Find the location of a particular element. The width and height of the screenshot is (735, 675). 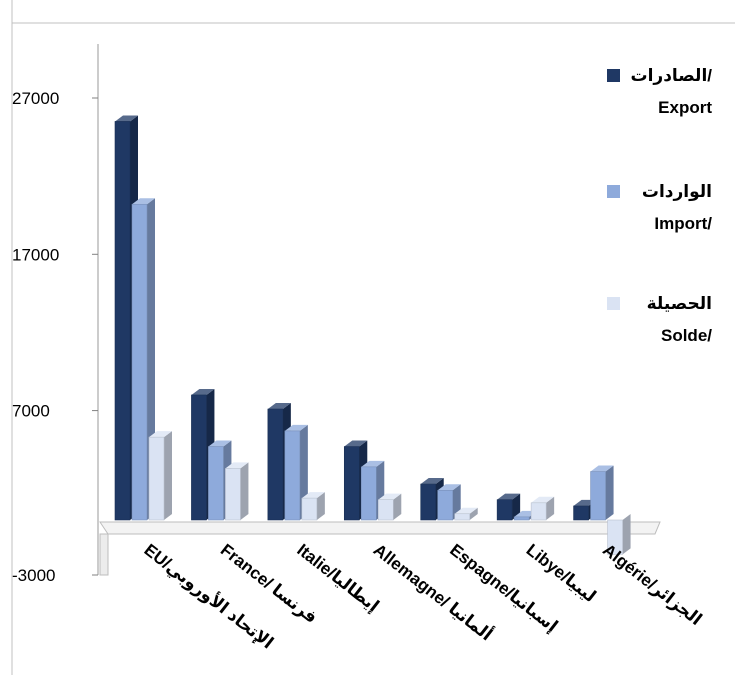

y-tick-label: 27000 is located at coordinates (35, 98).